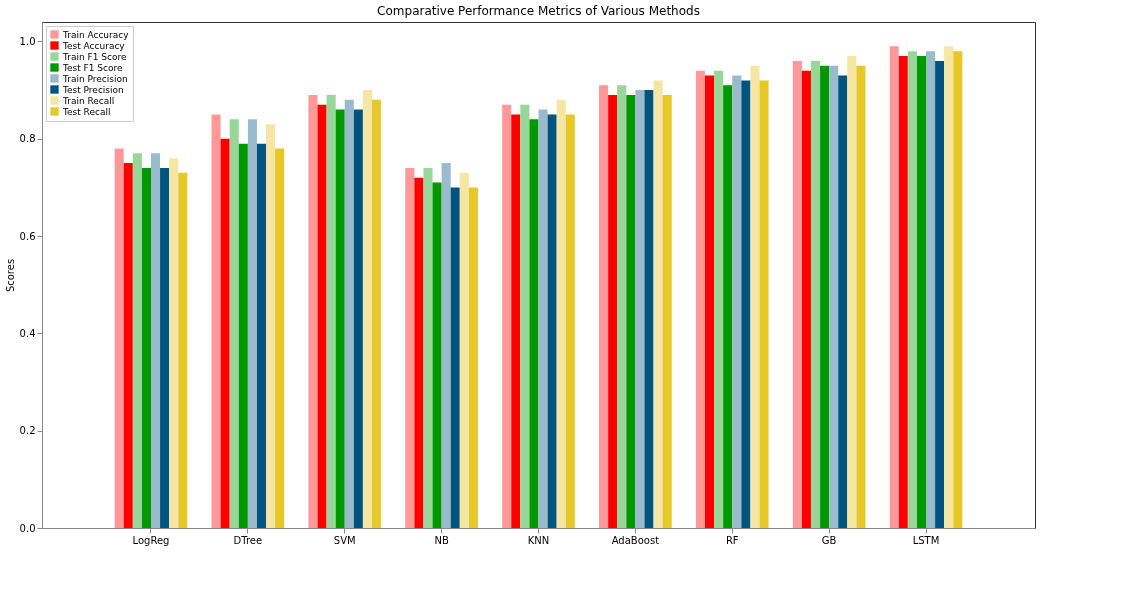  Describe the element at coordinates (96, 34) in the screenshot. I see `legend-label: Train Accuracy` at that location.